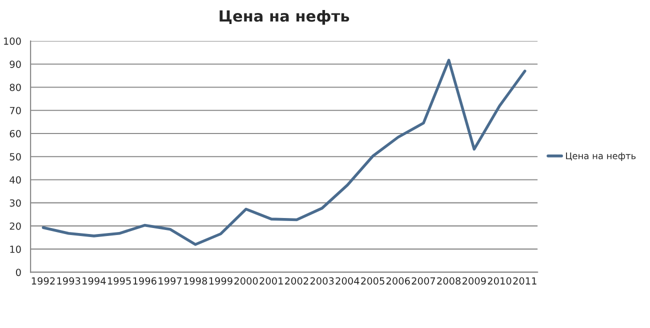 The image size is (650, 328). I want to click on y-tick-label: 70, so click(15, 110).